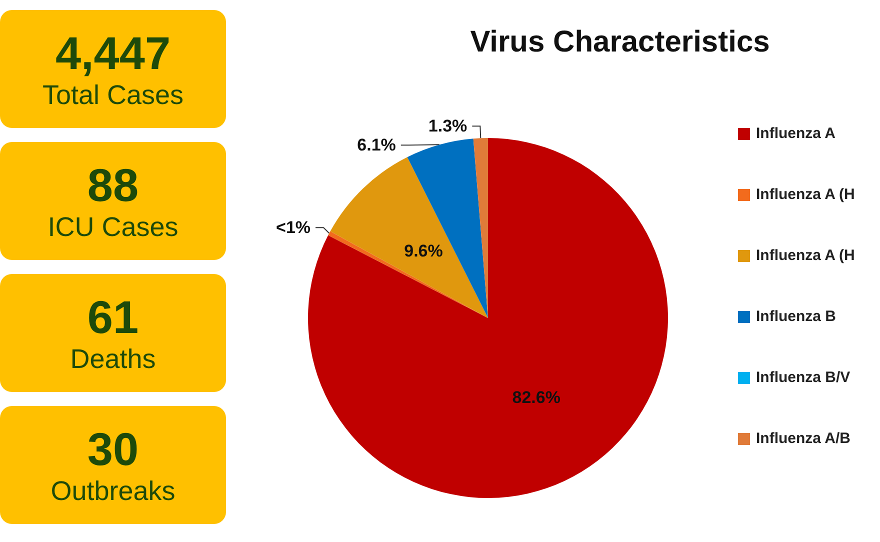 The image size is (880, 542). Describe the element at coordinates (293, 228) in the screenshot. I see `data-label: <1%` at that location.